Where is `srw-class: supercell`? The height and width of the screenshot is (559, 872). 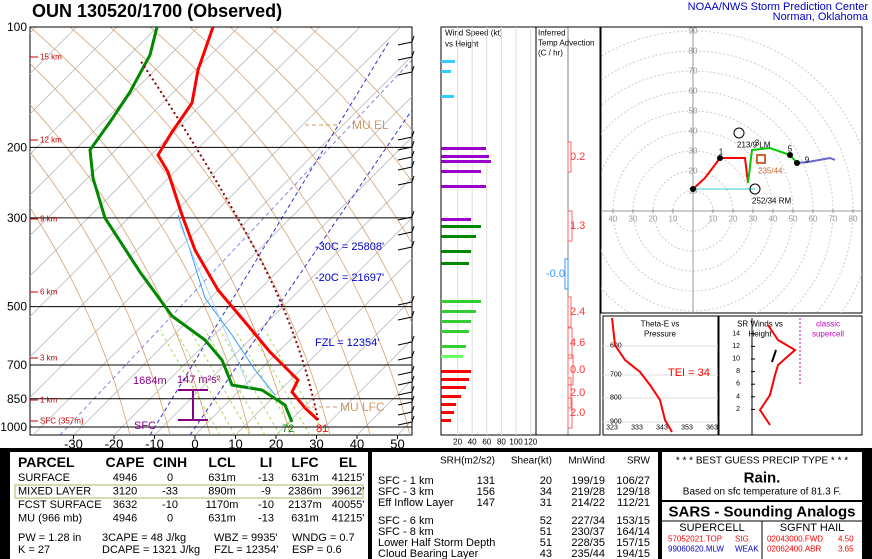
srw-class: supercell is located at coordinates (828, 334).